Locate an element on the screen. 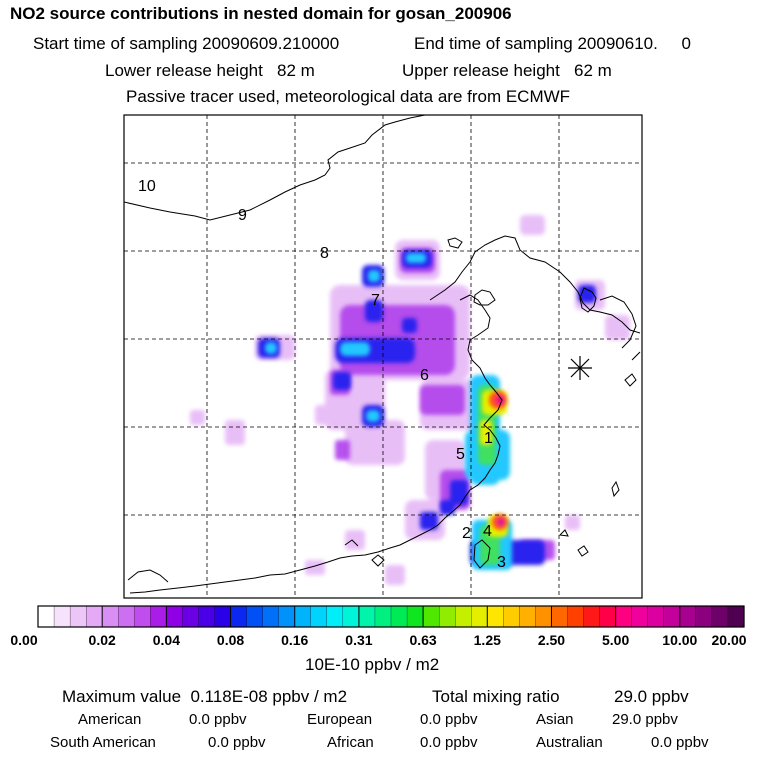  colorbar-tick-label: 0.63 is located at coordinates (423, 640).